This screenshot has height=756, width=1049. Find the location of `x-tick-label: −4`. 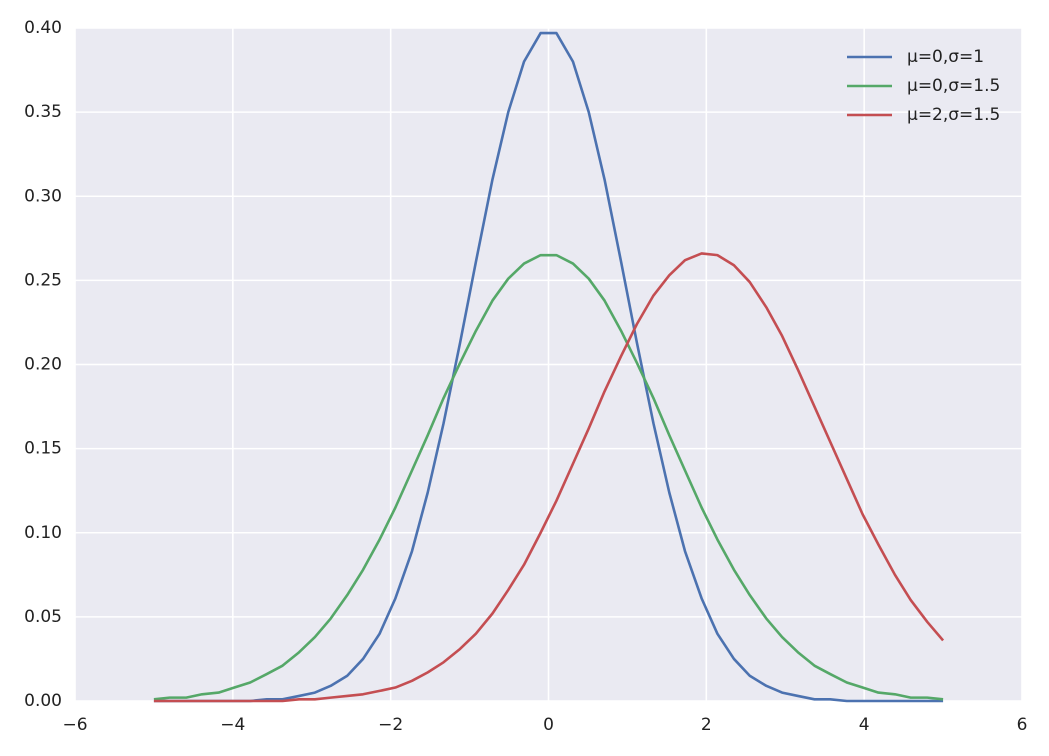

x-tick-label: −4 is located at coordinates (232, 725).